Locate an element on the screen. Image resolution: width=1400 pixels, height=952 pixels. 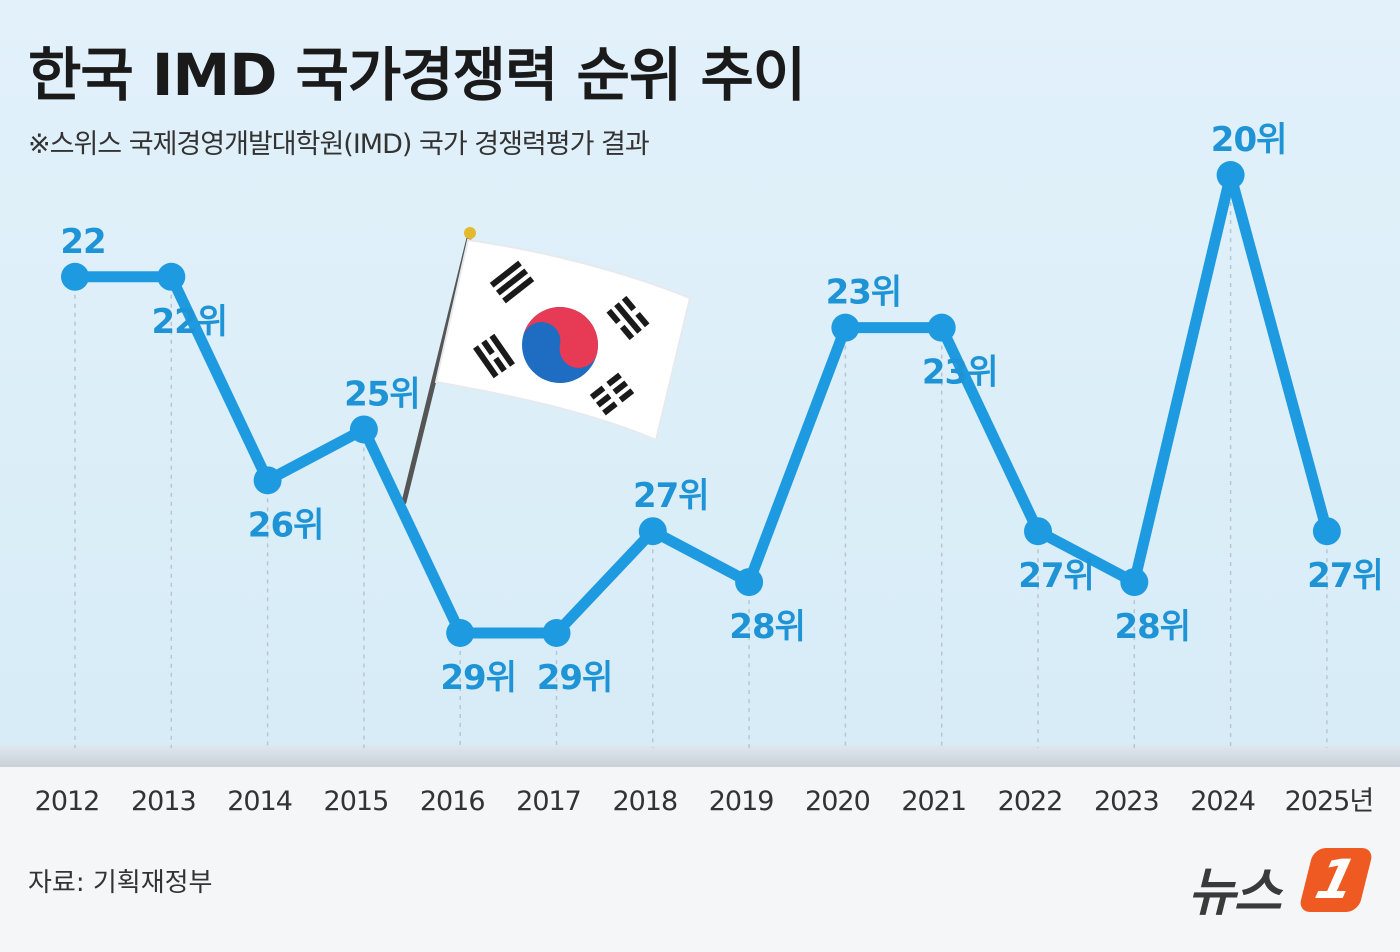
x-tick-label: 2015 is located at coordinates (356, 801).